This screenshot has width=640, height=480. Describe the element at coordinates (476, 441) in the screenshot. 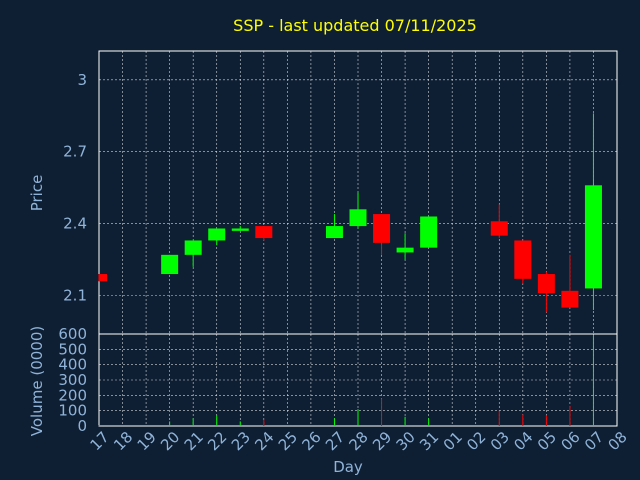

I see `day-tick-label: 02` at that location.